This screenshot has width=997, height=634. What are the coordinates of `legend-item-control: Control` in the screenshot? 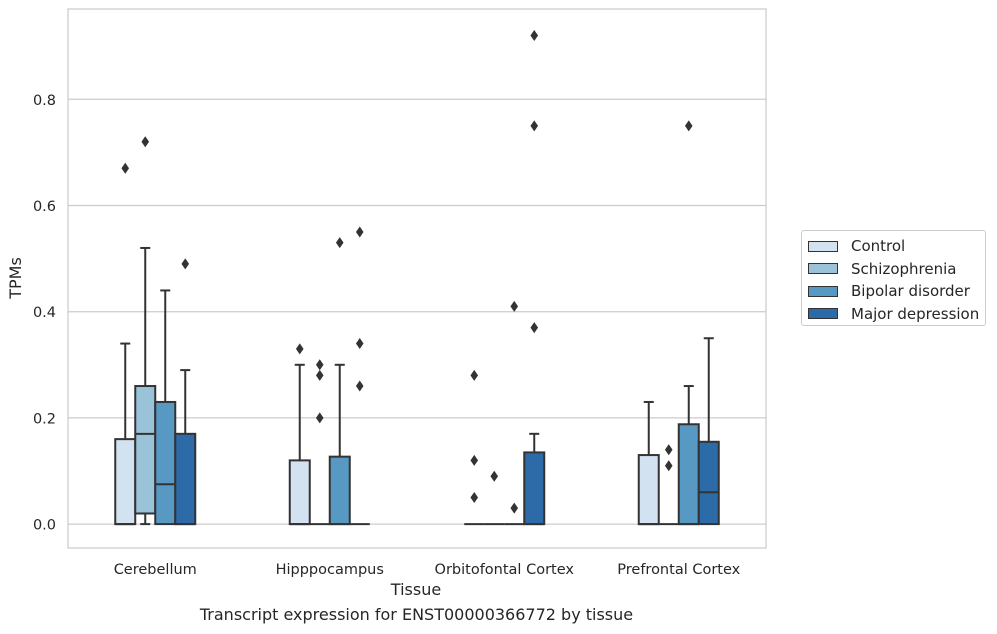 It's located at (896, 246).